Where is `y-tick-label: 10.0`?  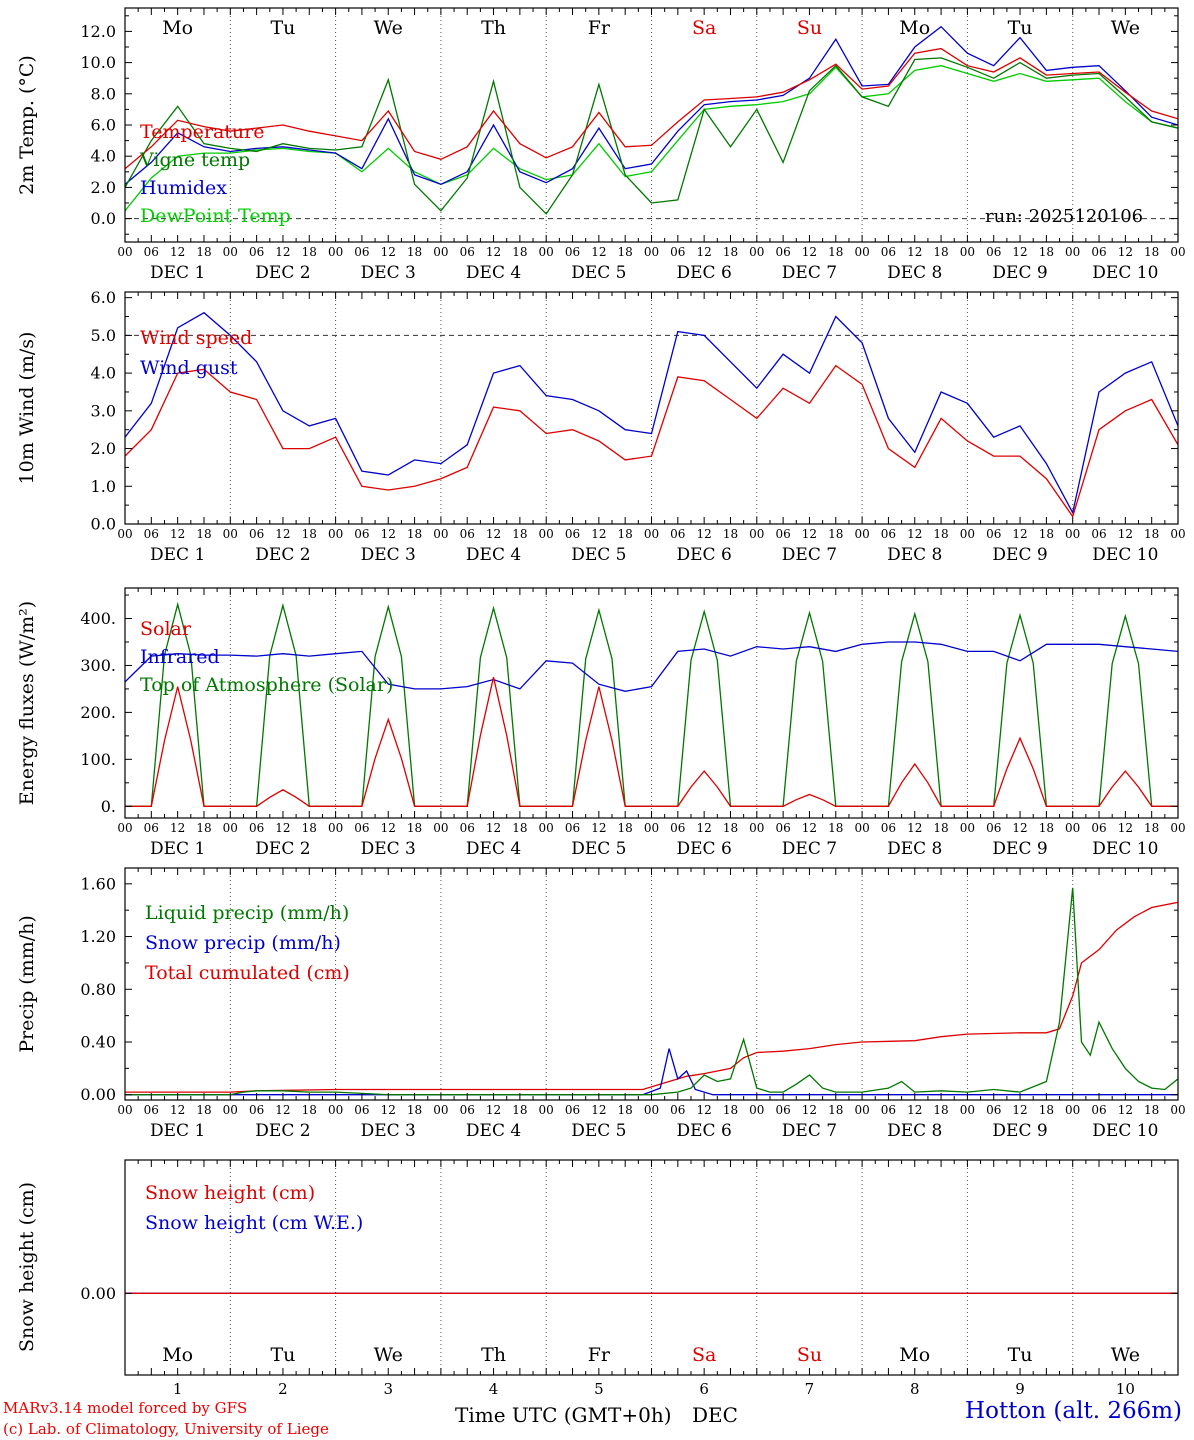
y-tick-label: 10.0 is located at coordinates (98, 62).